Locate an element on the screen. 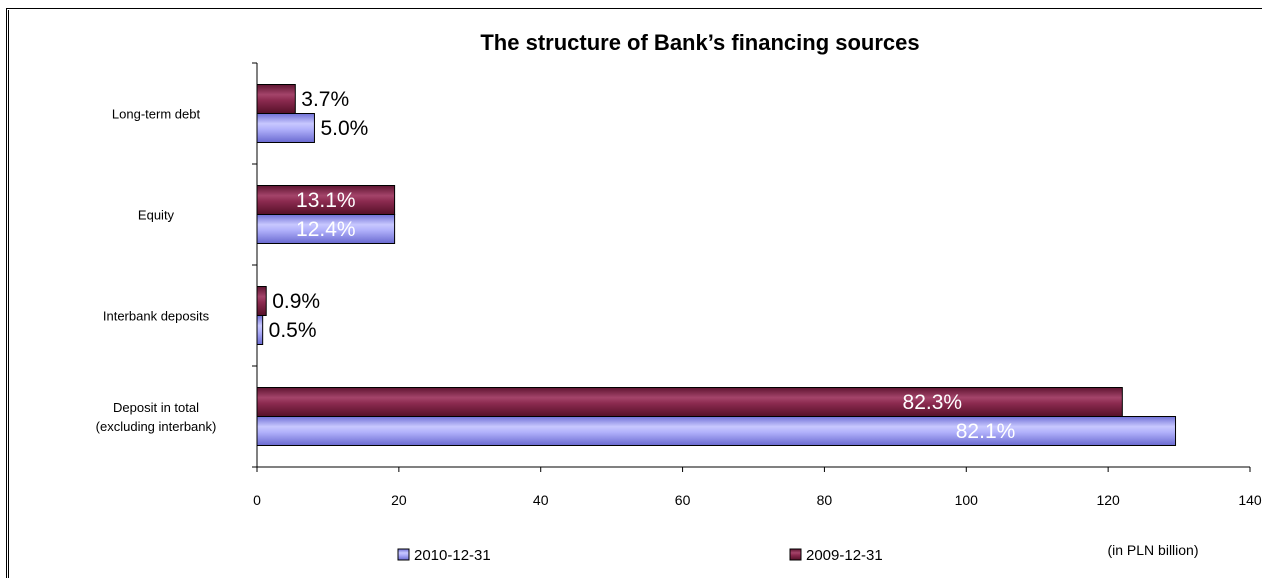 The width and height of the screenshot is (1262, 578). y-category-label: Interbank deposits is located at coordinates (156, 316).